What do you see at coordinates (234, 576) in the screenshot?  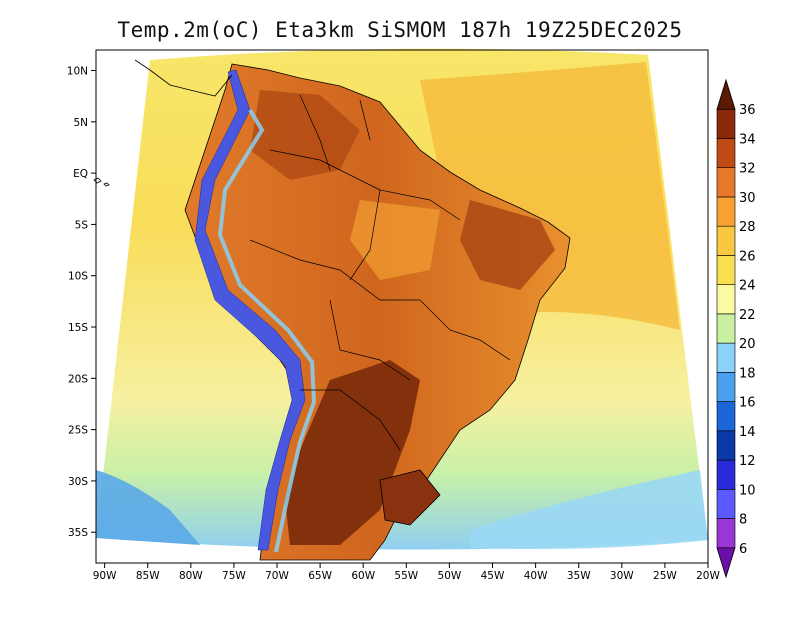 I see `lon-tick-label: 75W` at bounding box center [234, 576].